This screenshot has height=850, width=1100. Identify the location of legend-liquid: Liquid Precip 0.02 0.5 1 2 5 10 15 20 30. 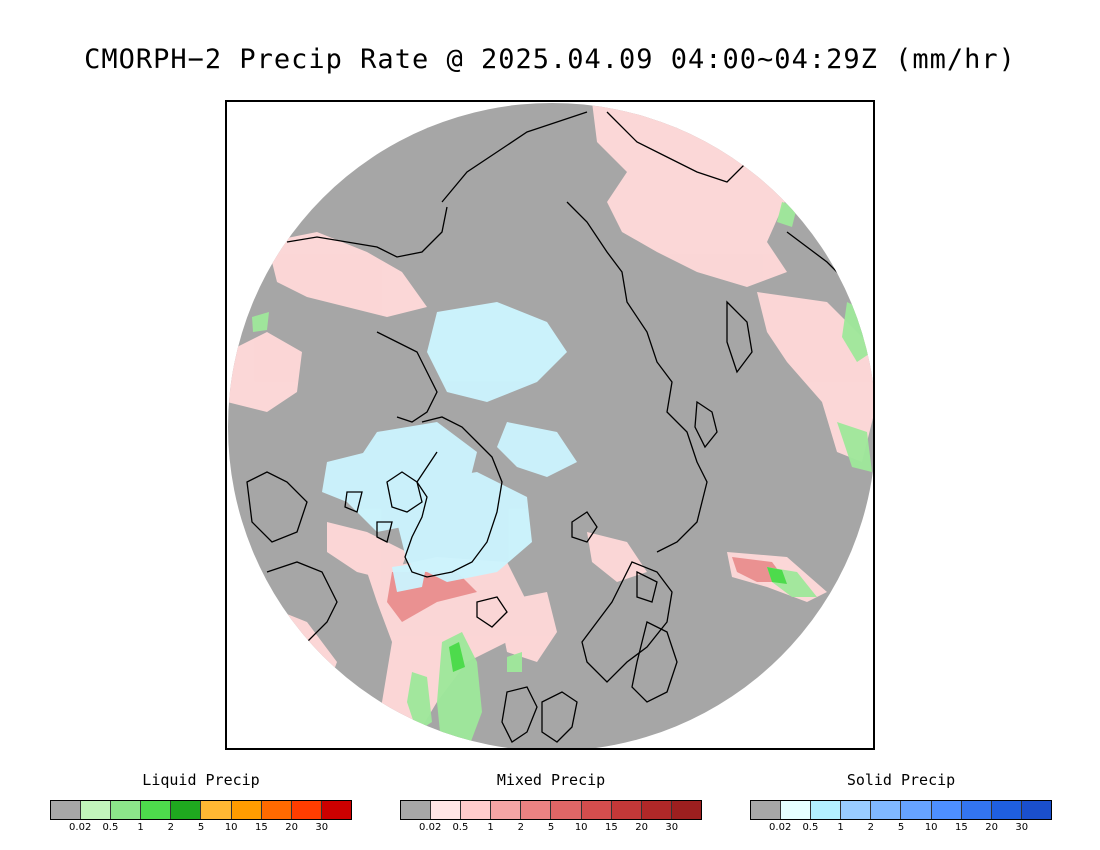
(201, 802).